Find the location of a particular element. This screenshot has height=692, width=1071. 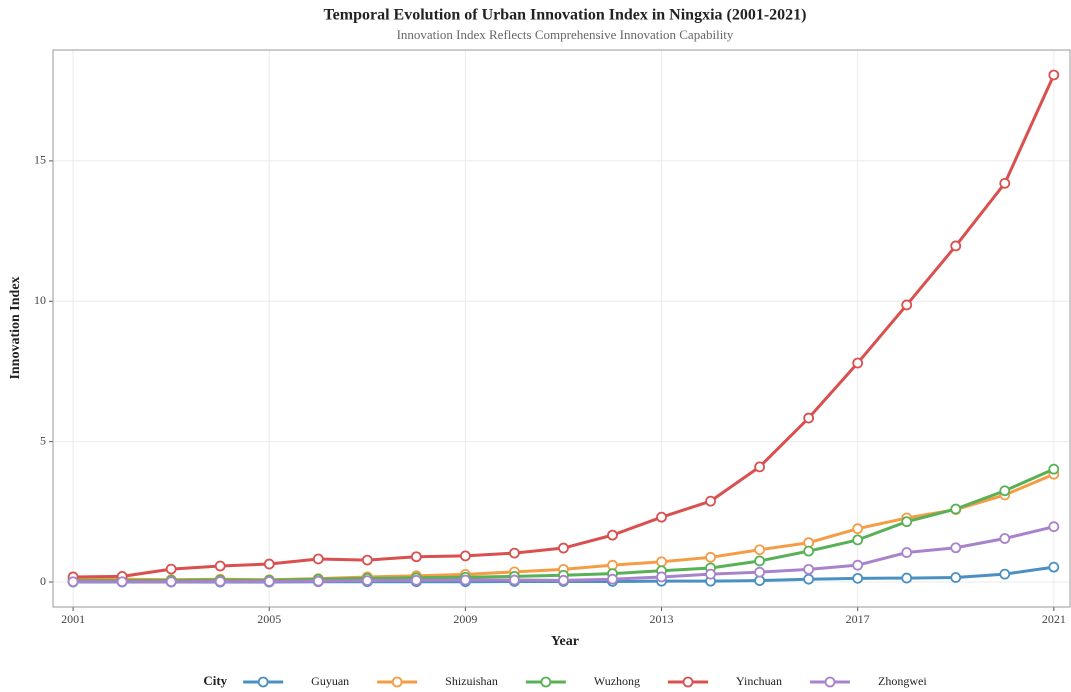

legend-label: Zhongwei is located at coordinates (902, 681).